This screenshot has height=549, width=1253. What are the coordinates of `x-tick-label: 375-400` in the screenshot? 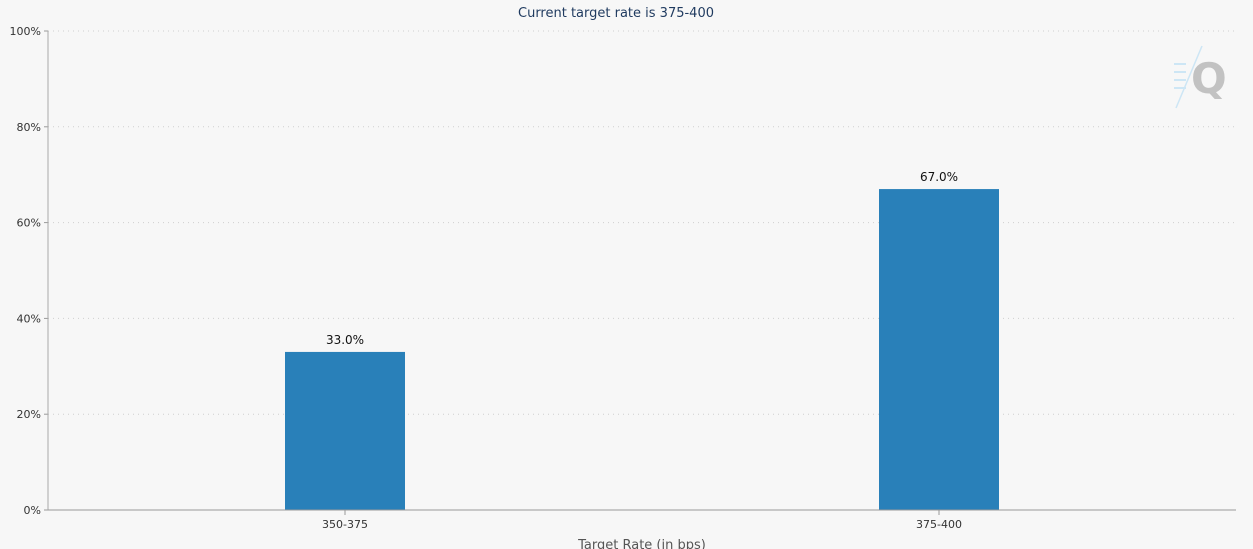 It's located at (939, 524).